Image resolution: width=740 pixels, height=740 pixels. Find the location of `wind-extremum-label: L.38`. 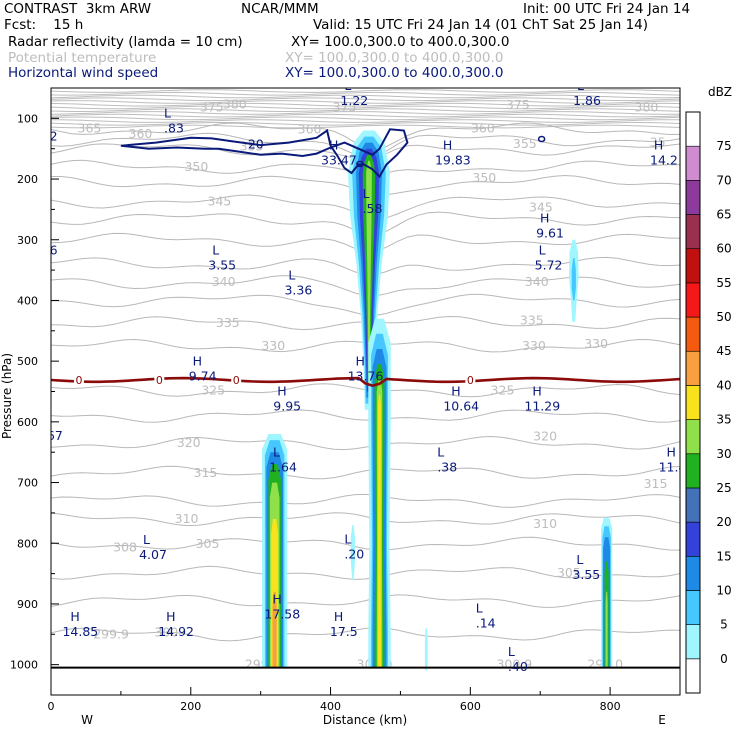

wind-extremum-label: L.38 is located at coordinates (447, 460).